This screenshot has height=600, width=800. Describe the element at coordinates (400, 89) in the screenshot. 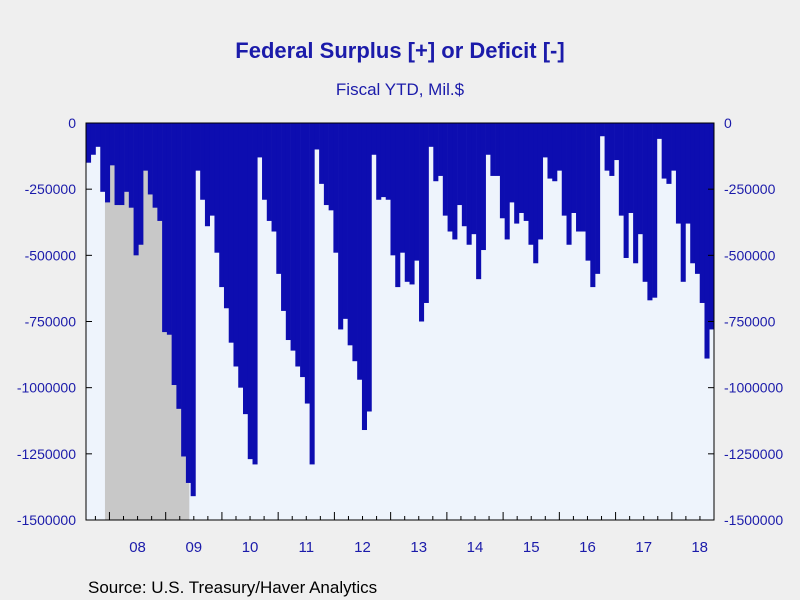

I see `chart-subtitle: Fiscal YTD, Mil.$` at that location.